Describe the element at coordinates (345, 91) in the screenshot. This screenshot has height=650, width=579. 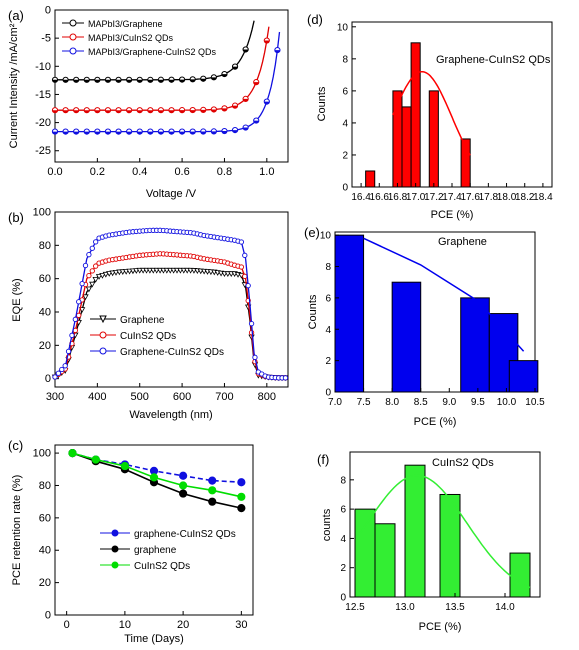
I see `y-tick-label: 6` at that location.